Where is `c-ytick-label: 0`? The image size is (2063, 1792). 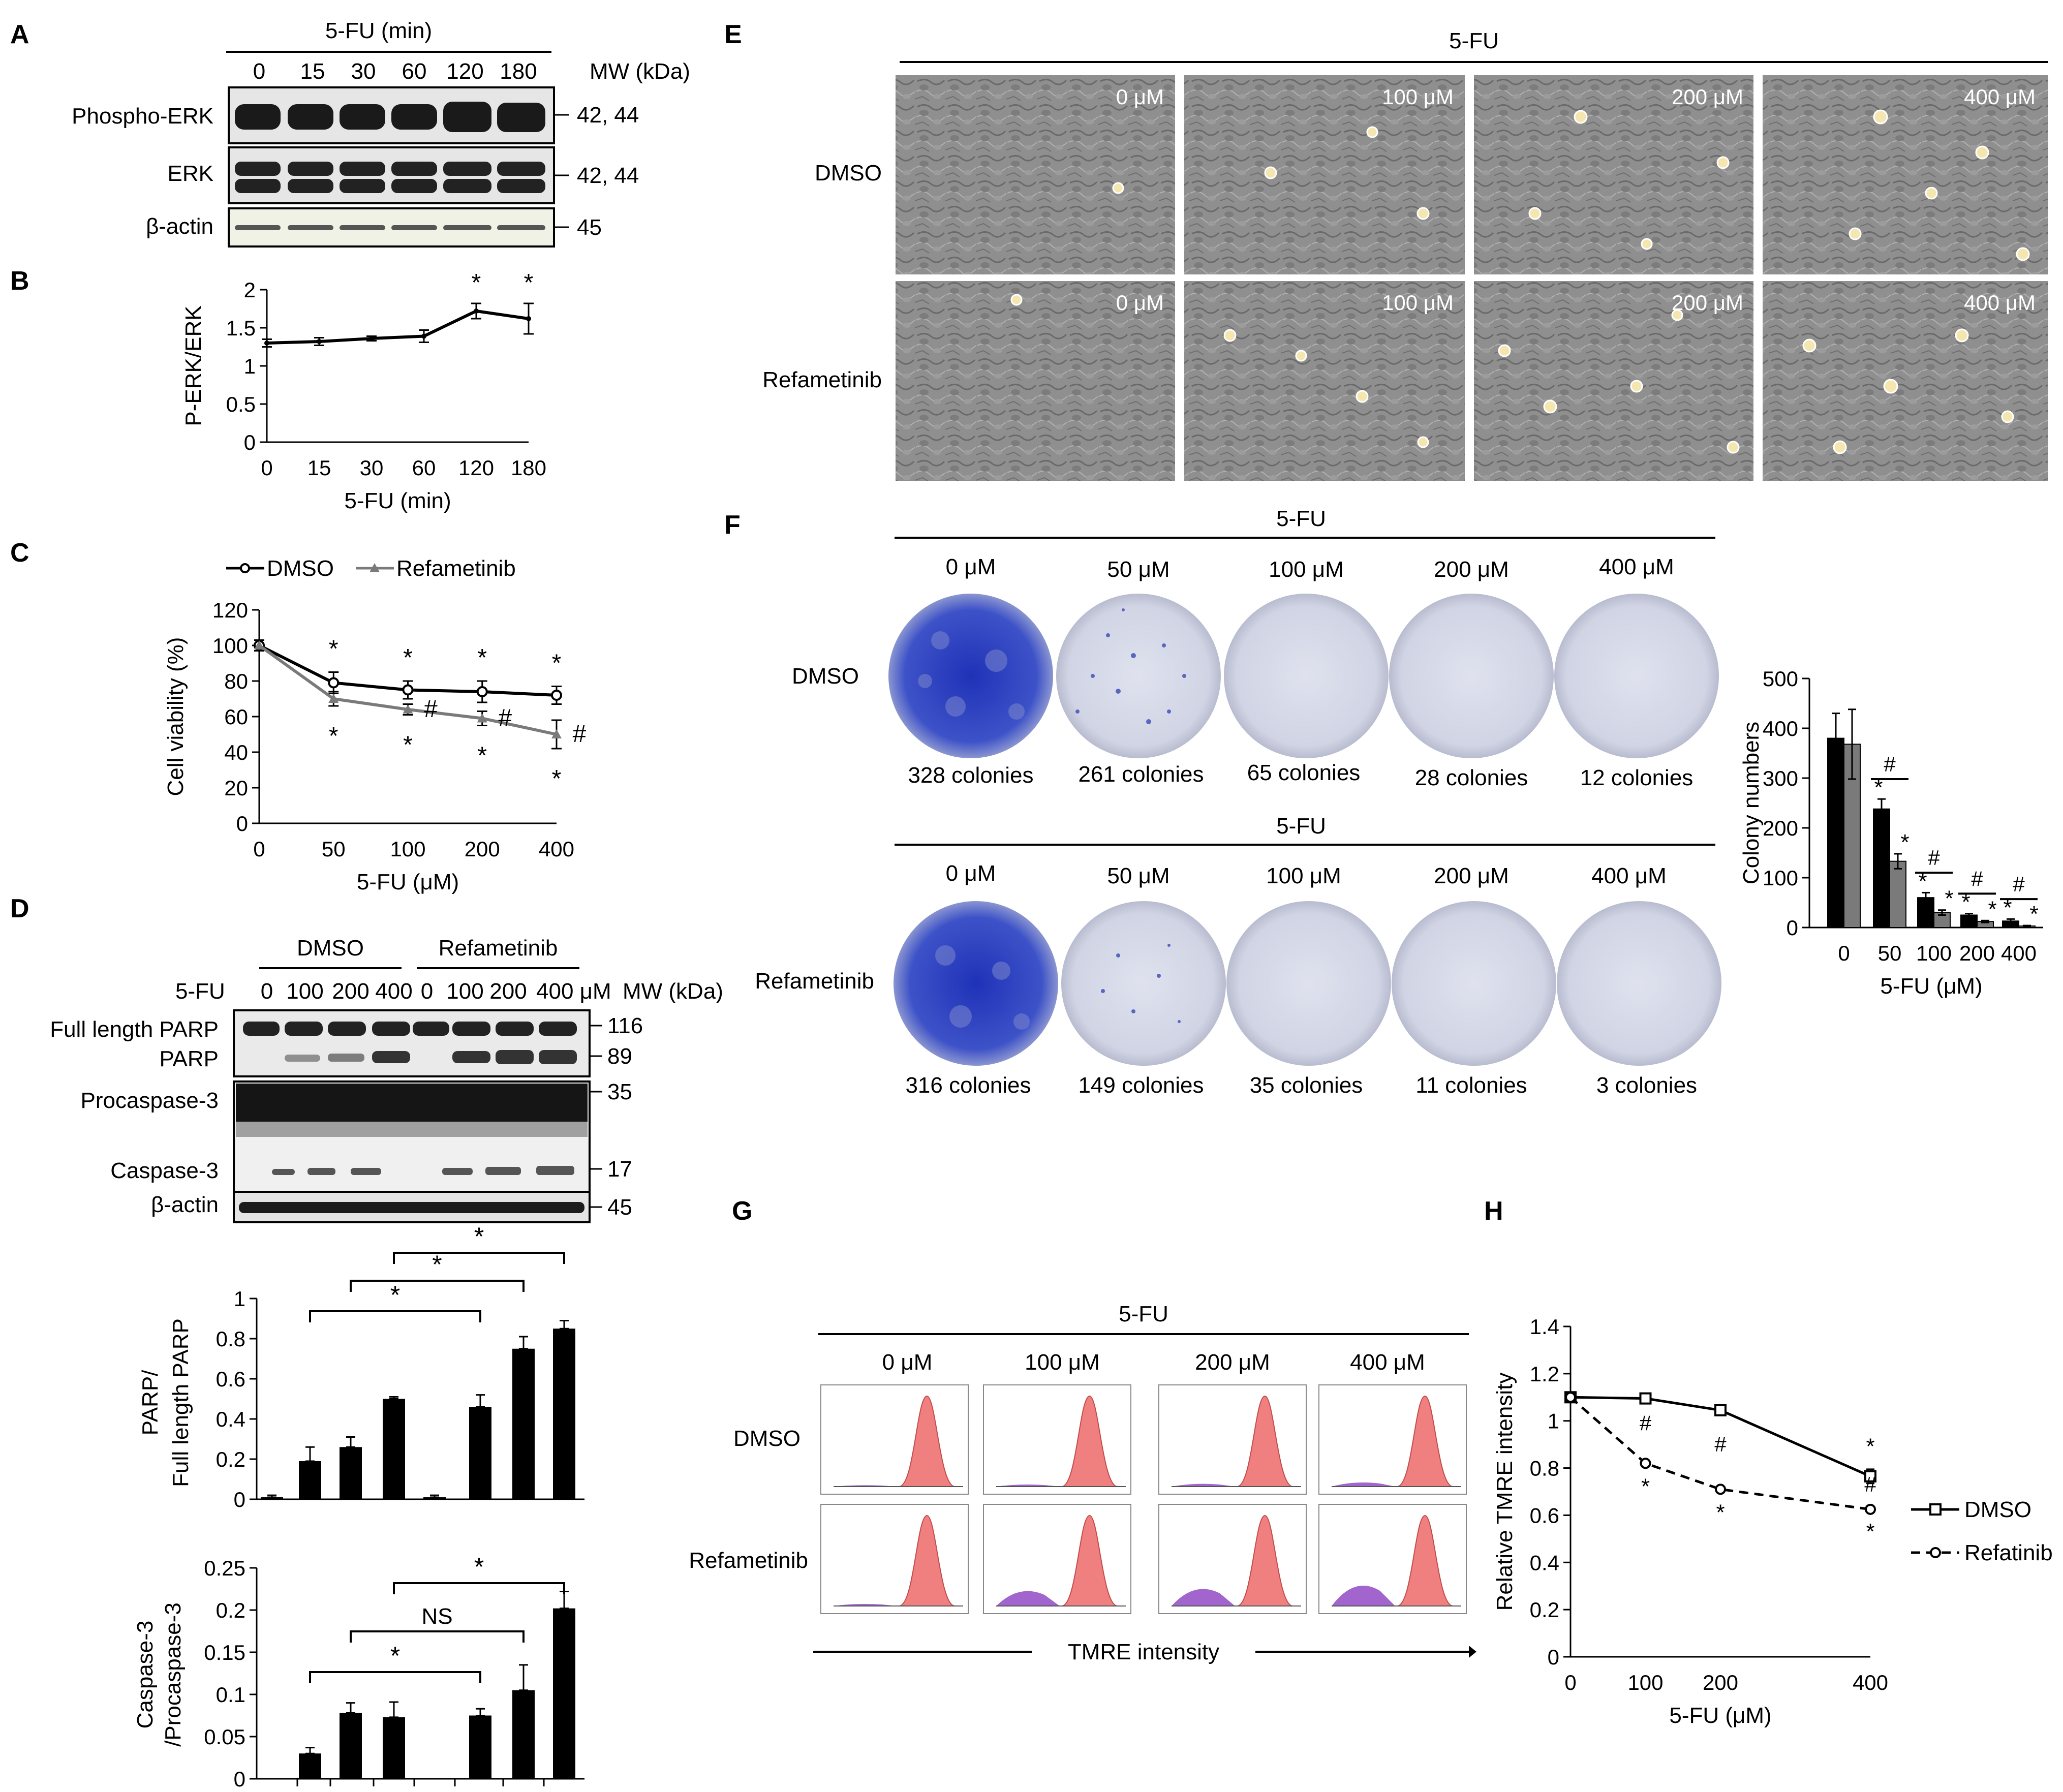 c-ytick-label: 0 is located at coordinates (242, 824).